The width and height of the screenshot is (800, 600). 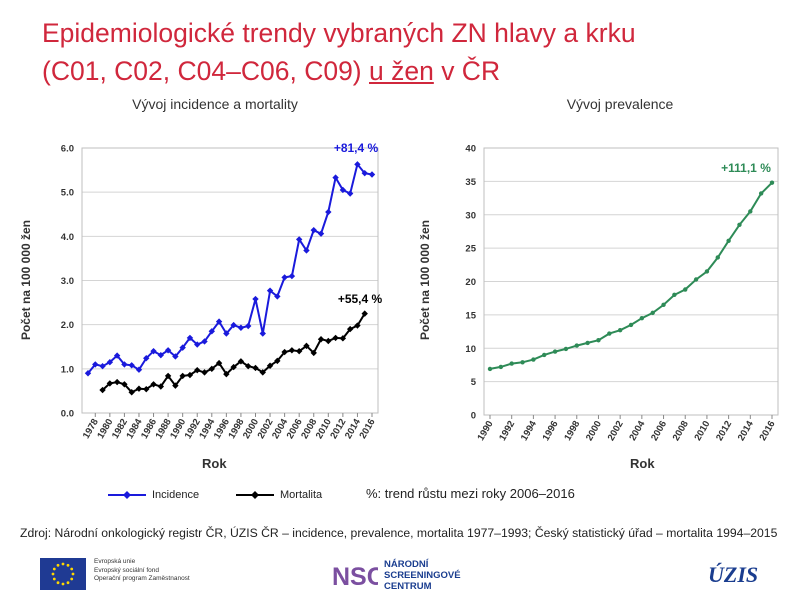 I want to click on legend-item-incidence: Incidence, so click(x=153, y=495).